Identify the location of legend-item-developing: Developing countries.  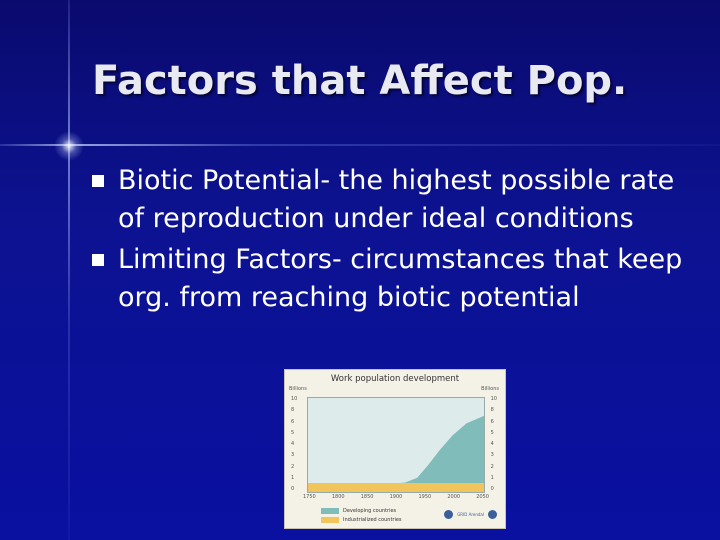
(361, 510).